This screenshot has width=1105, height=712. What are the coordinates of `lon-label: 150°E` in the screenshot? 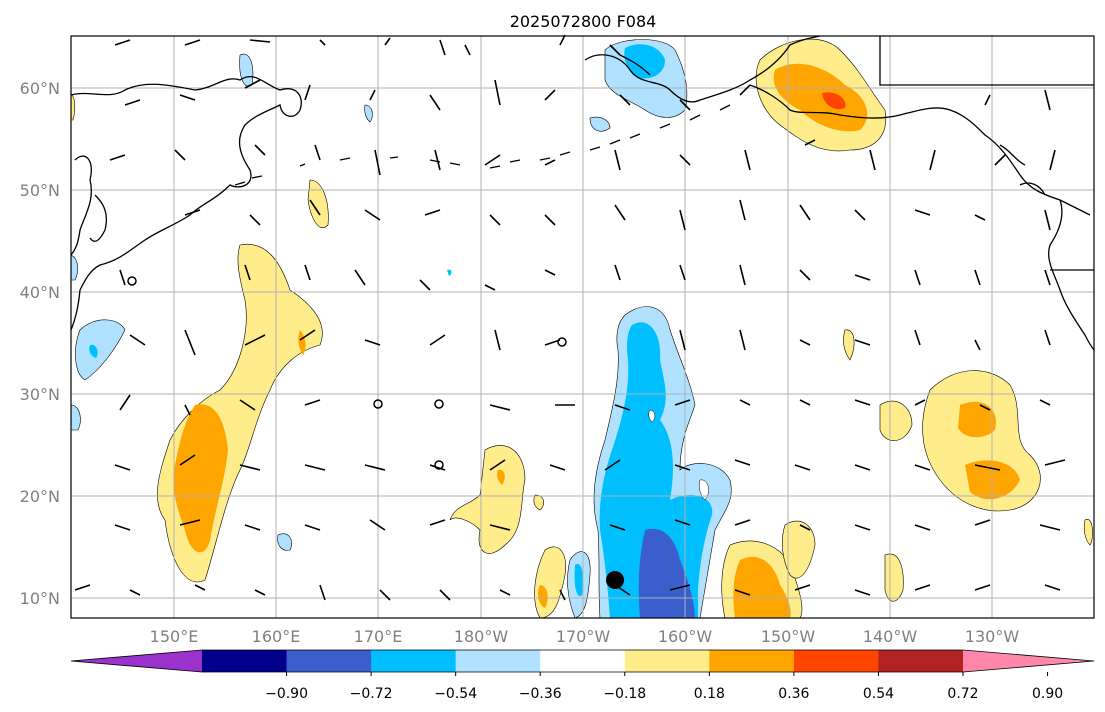 It's located at (174, 636).